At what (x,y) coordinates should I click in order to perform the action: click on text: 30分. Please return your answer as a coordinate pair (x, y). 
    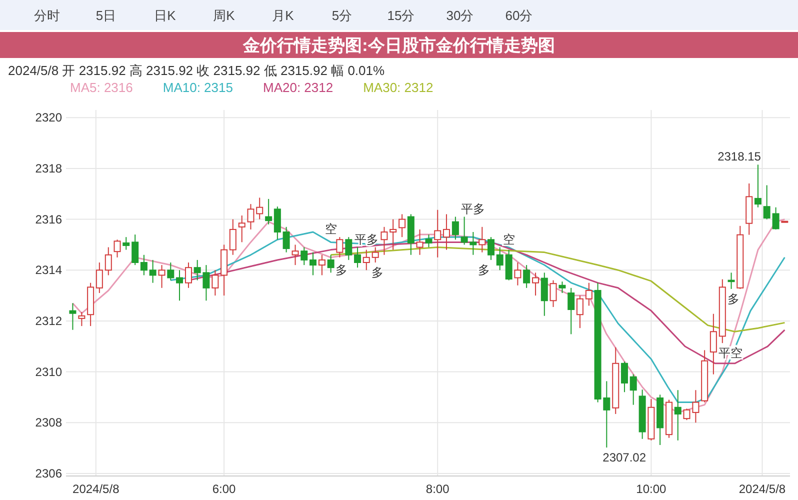
    Looking at the image, I should click on (460, 15).